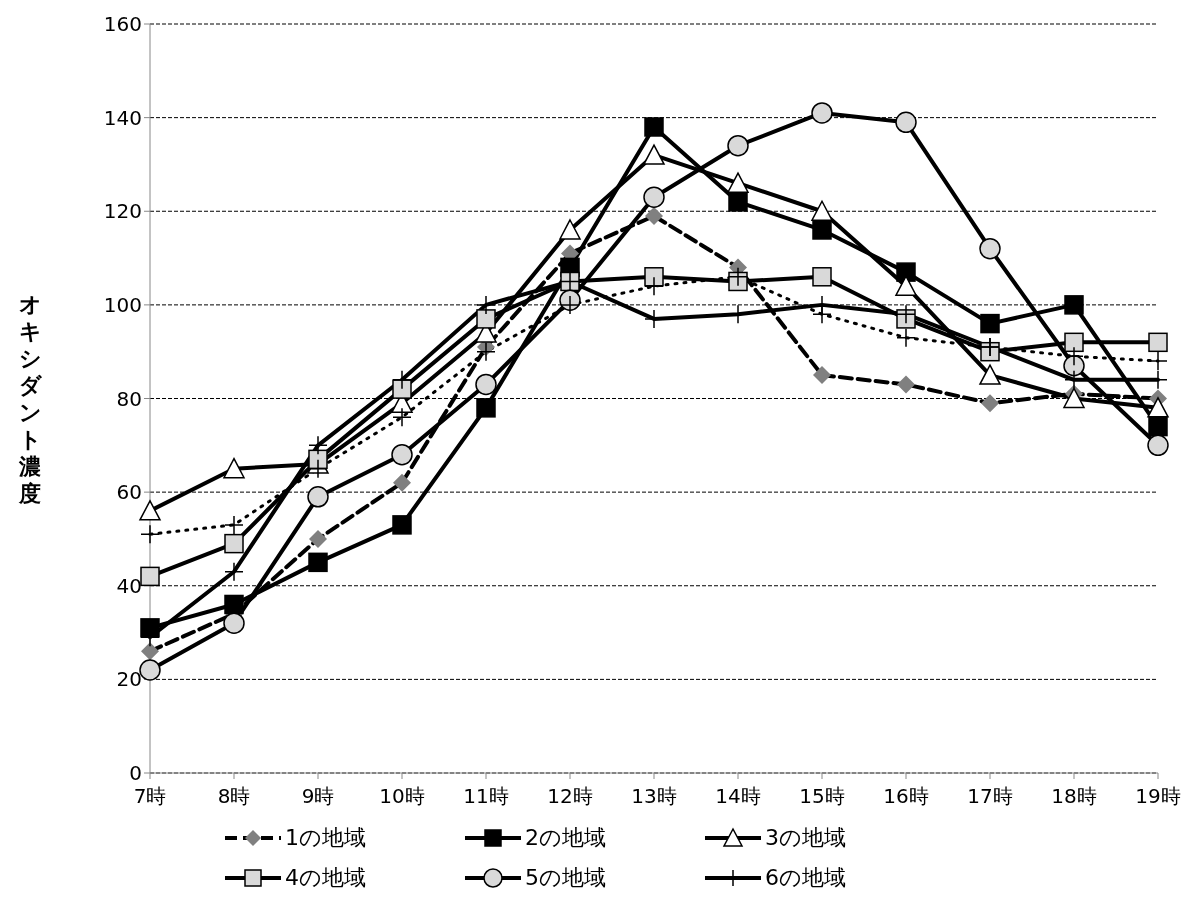 This screenshot has width=1200, height=905. What do you see at coordinates (1158, 796) in the screenshot?
I see `x-tick-label: 19時` at bounding box center [1158, 796].